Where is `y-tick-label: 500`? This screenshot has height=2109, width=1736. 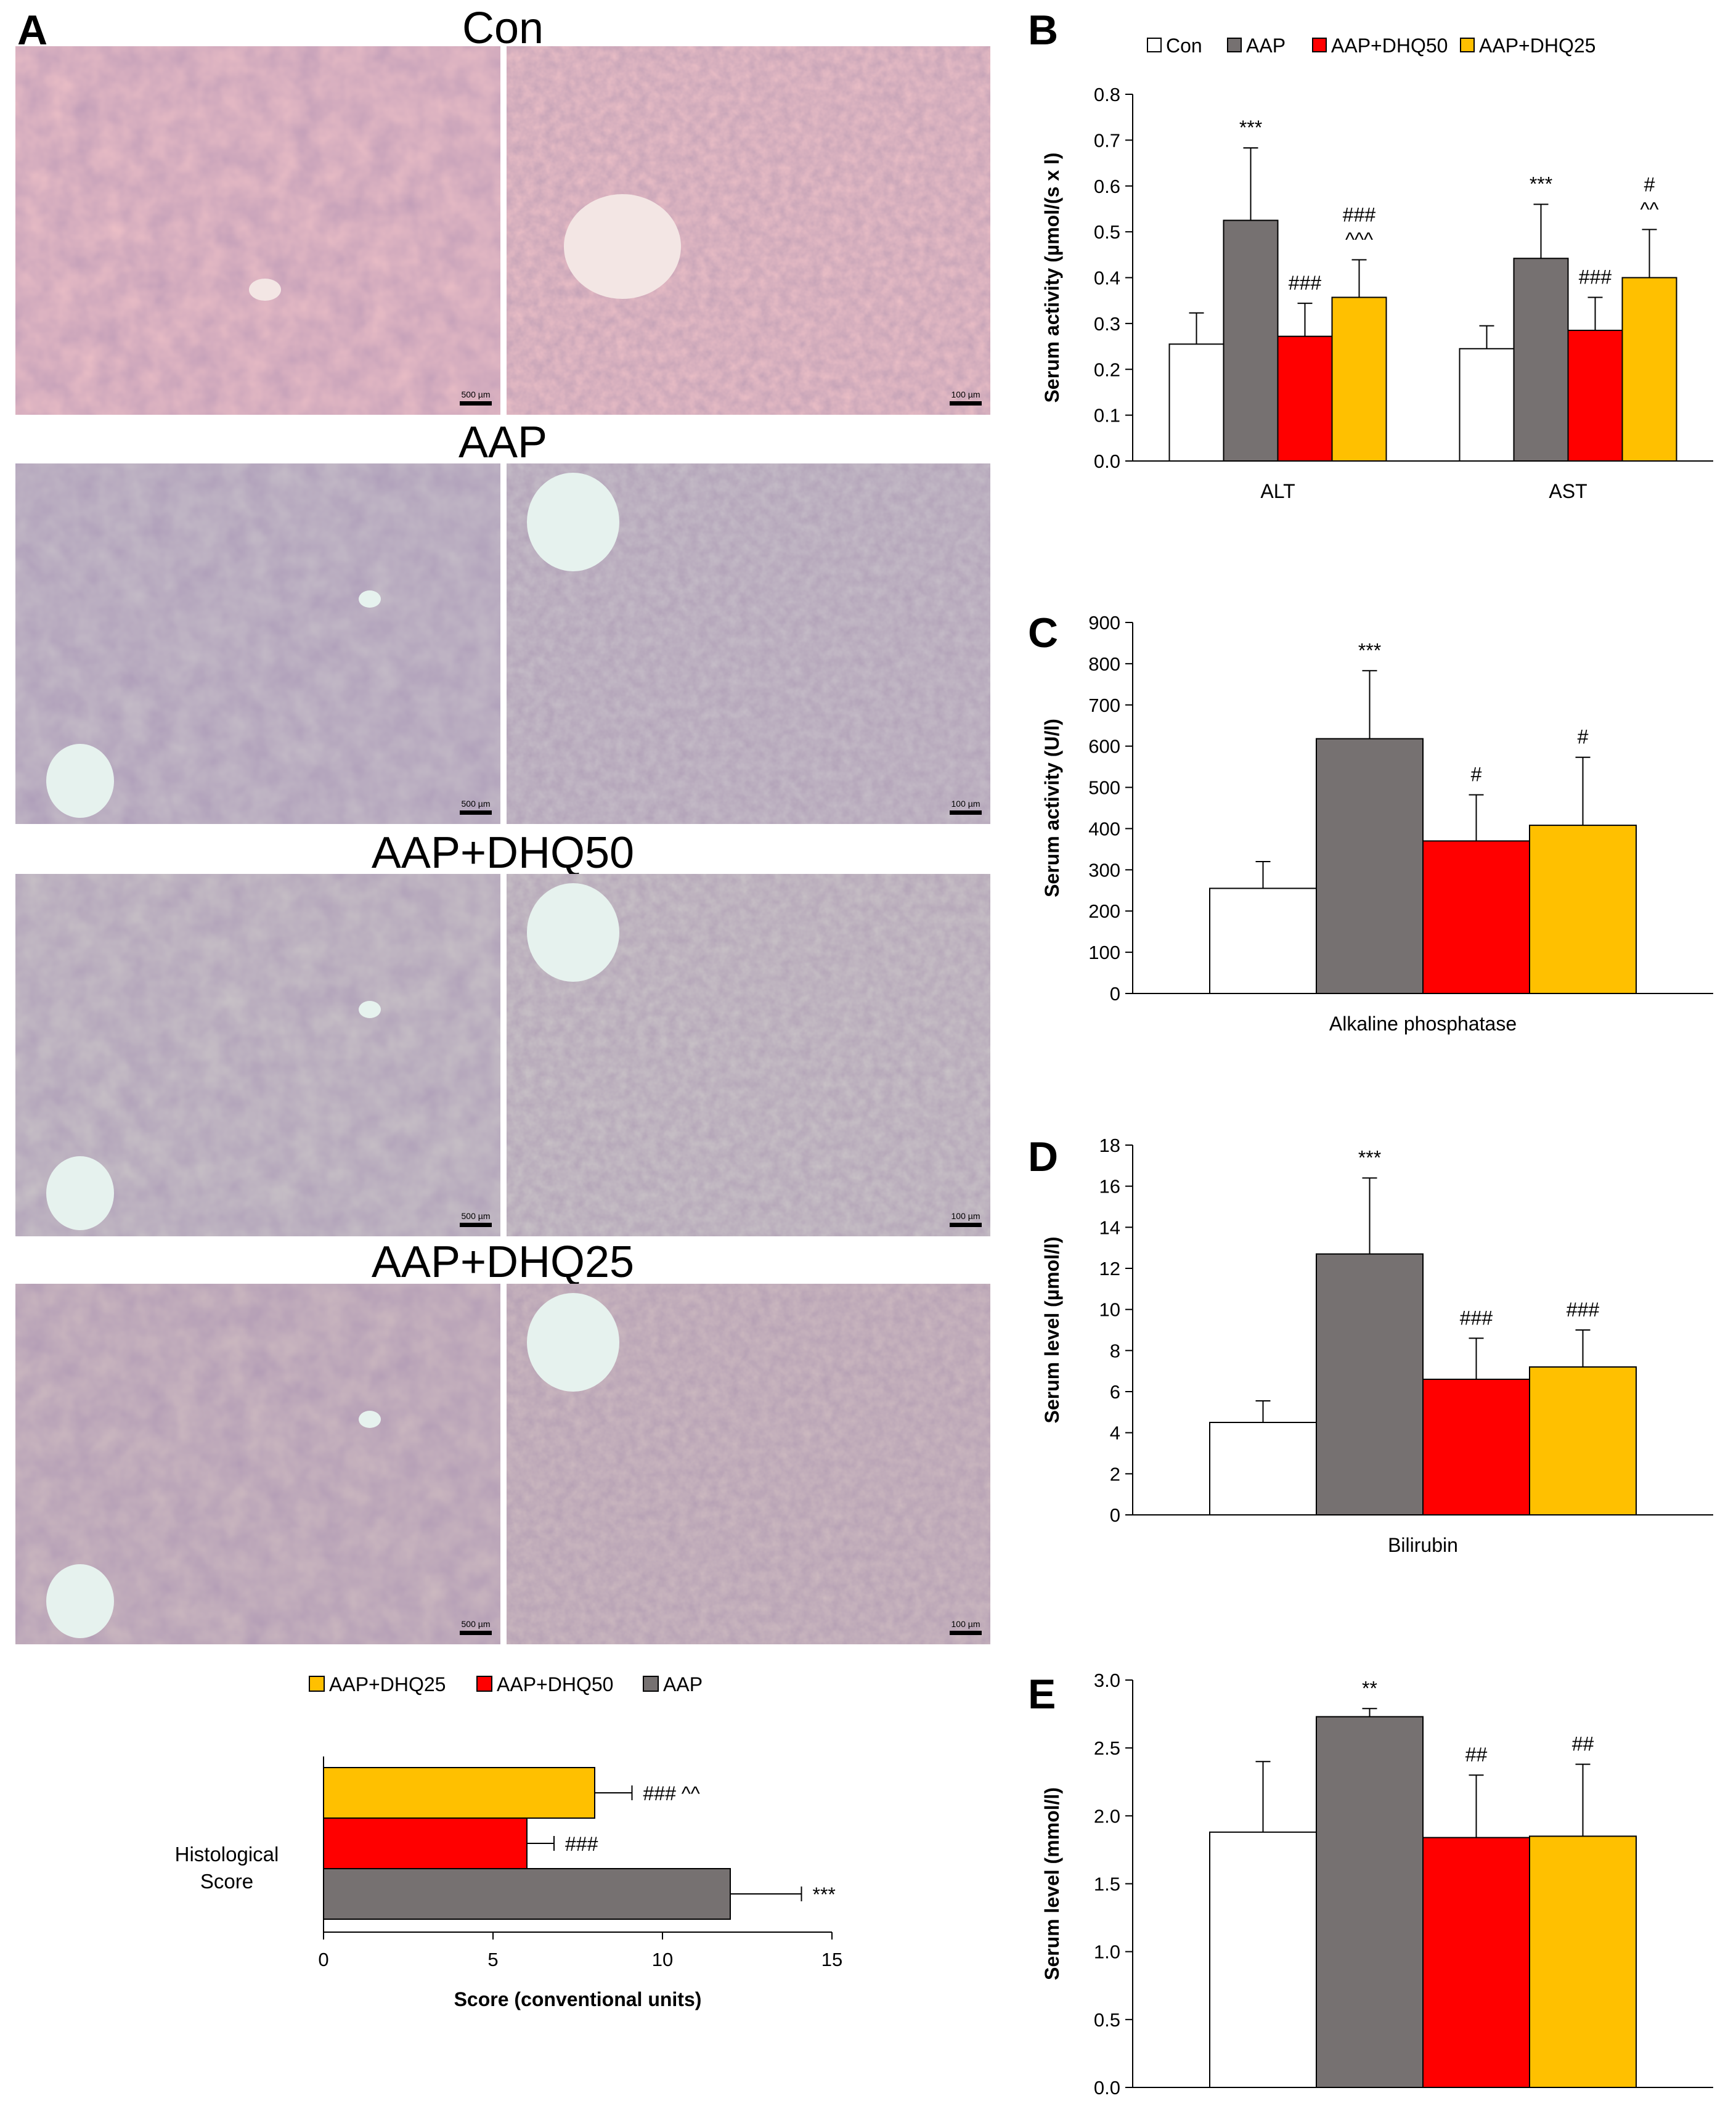 y-tick-label: 500 is located at coordinates (1104, 788).